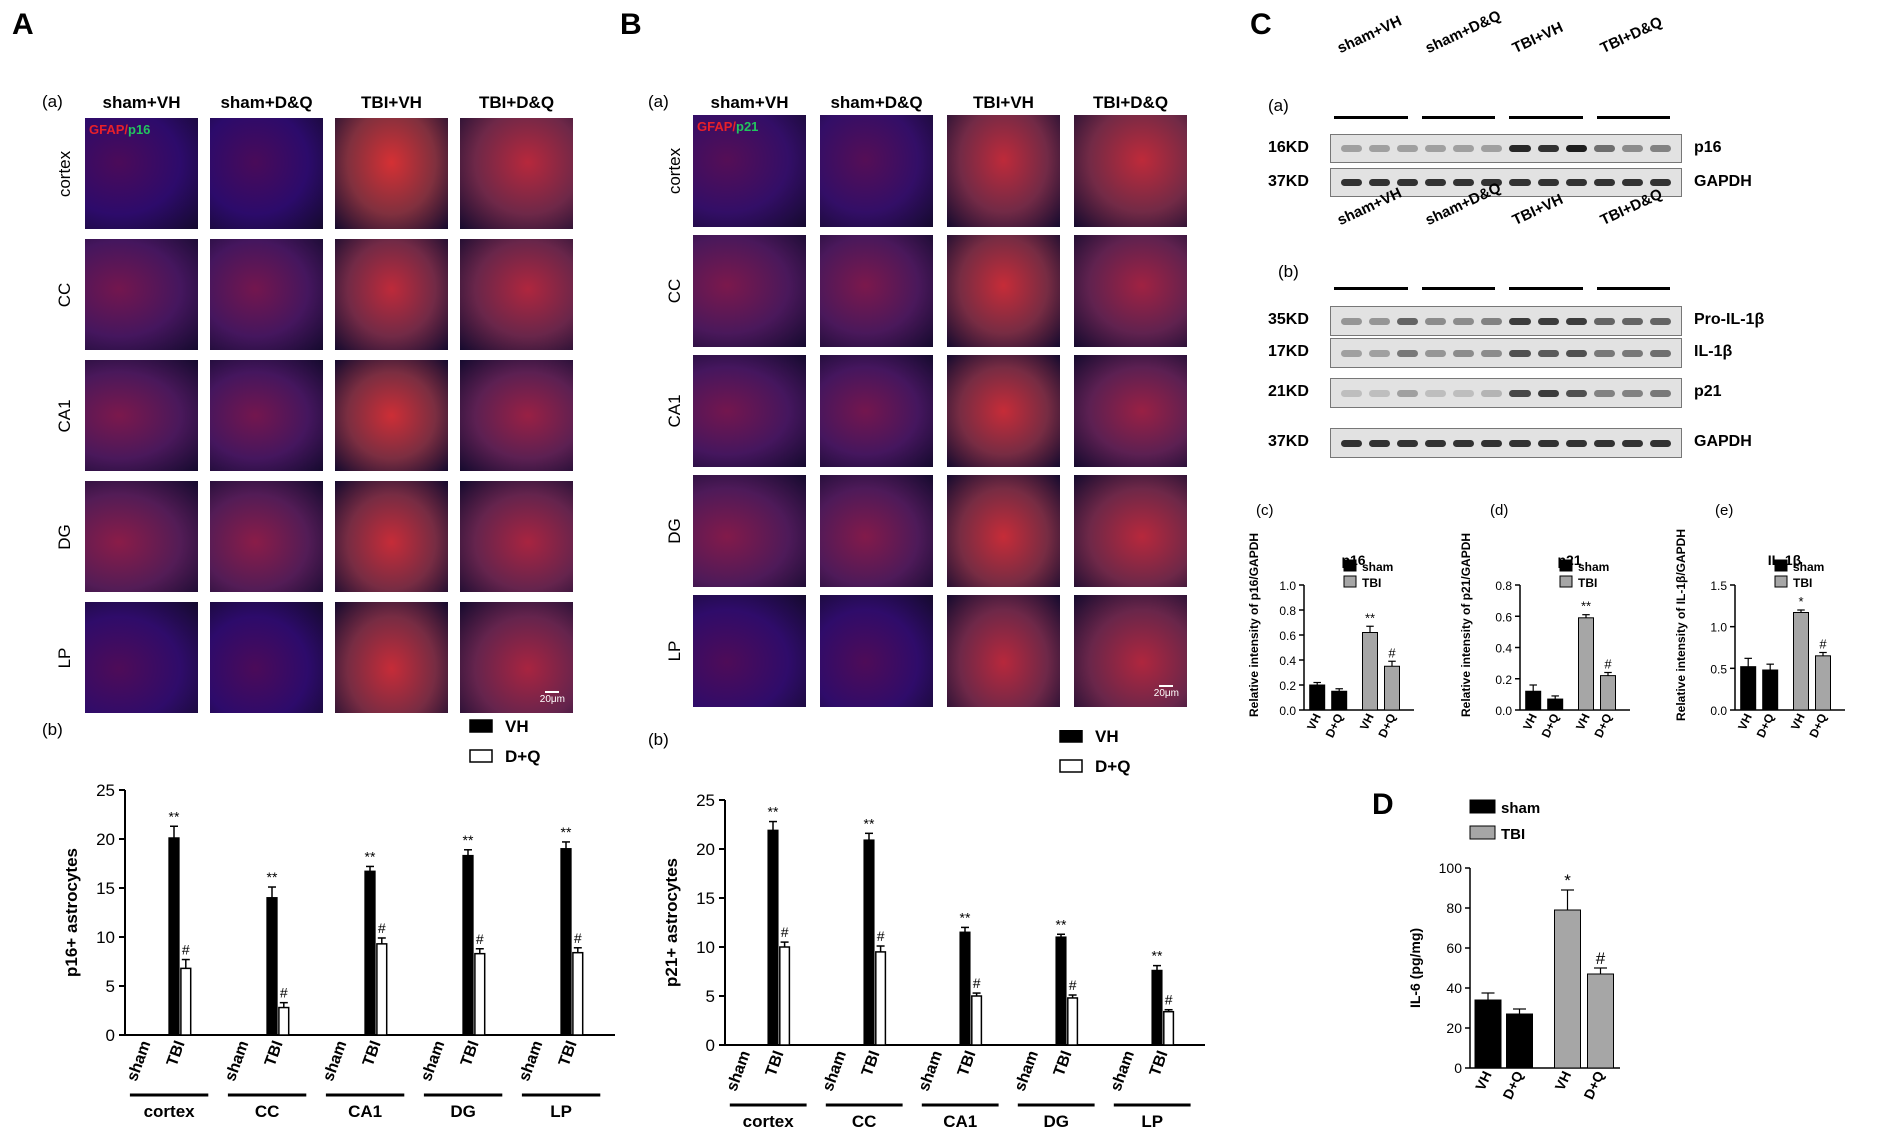 The height and width of the screenshot is (1127, 1900). Describe the element at coordinates (1593, 567) in the screenshot. I see `chart-c-d-legend-label: sham` at that location.